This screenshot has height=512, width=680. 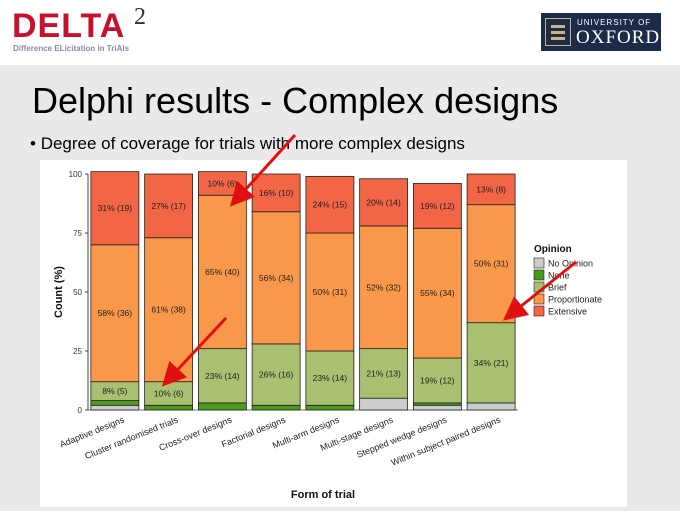 I want to click on y-tick-label: 50, so click(x=77, y=292).